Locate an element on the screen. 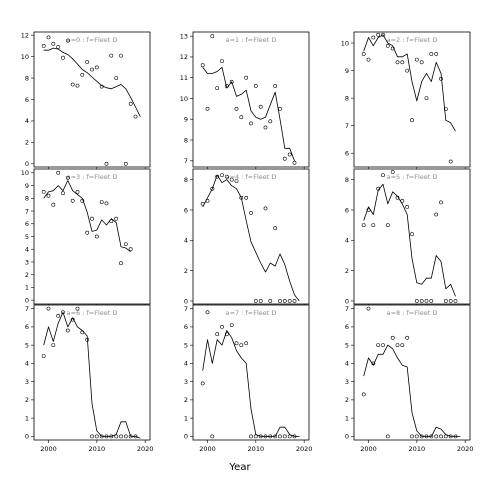 Image resolution: width=480 pixels, height=480 pixels. panel-a3: a=3 : f=Fleet D 0 1 2 3 4 5 6 7 8 9 10 is located at coordinates (86, 237).